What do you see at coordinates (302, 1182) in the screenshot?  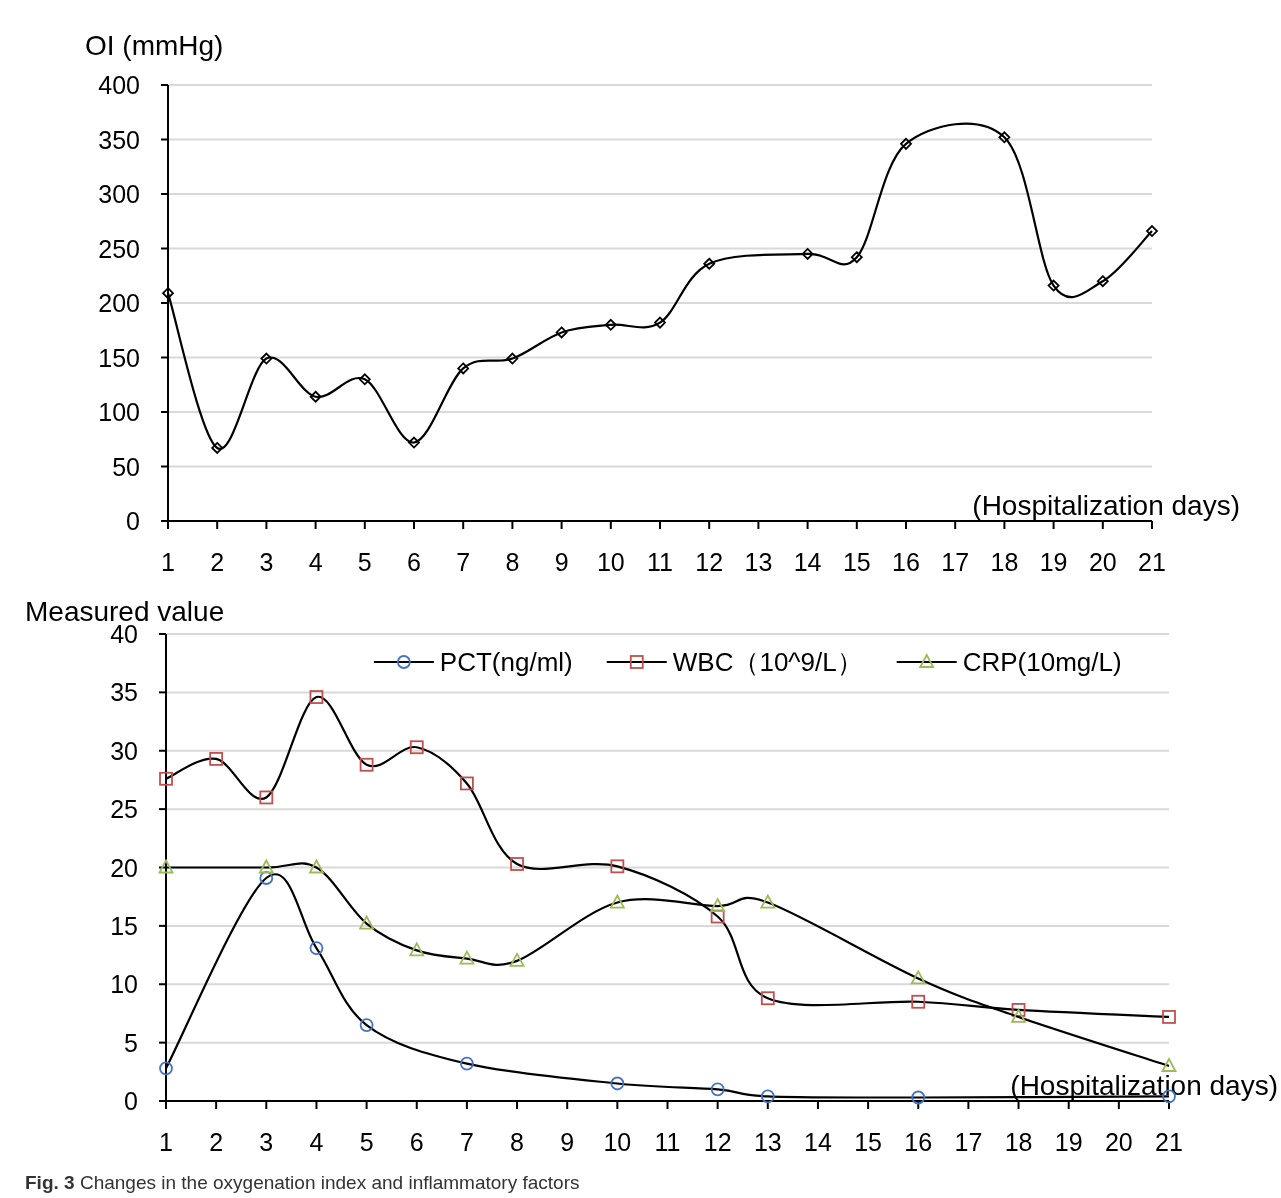 I see `text: Fig. 3 Changes in the oxygenation index and inflammatory factors` at bounding box center [302, 1182].